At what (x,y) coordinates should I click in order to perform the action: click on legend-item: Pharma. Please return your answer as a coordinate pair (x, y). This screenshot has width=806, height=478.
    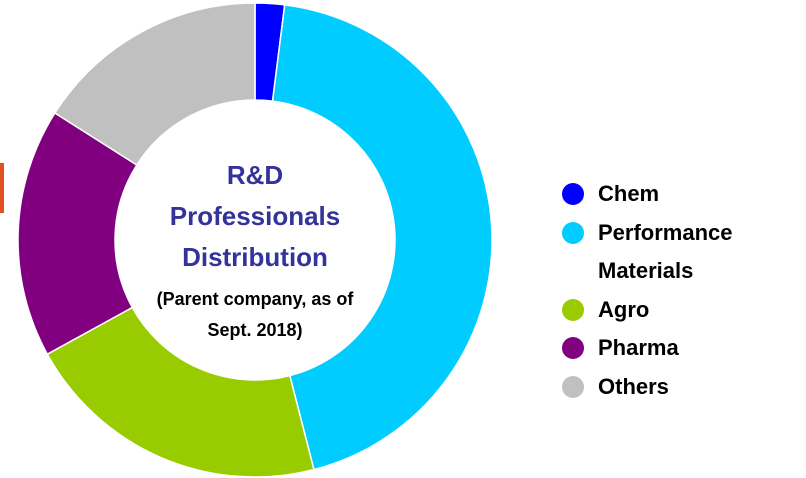
    Looking at the image, I should click on (676, 348).